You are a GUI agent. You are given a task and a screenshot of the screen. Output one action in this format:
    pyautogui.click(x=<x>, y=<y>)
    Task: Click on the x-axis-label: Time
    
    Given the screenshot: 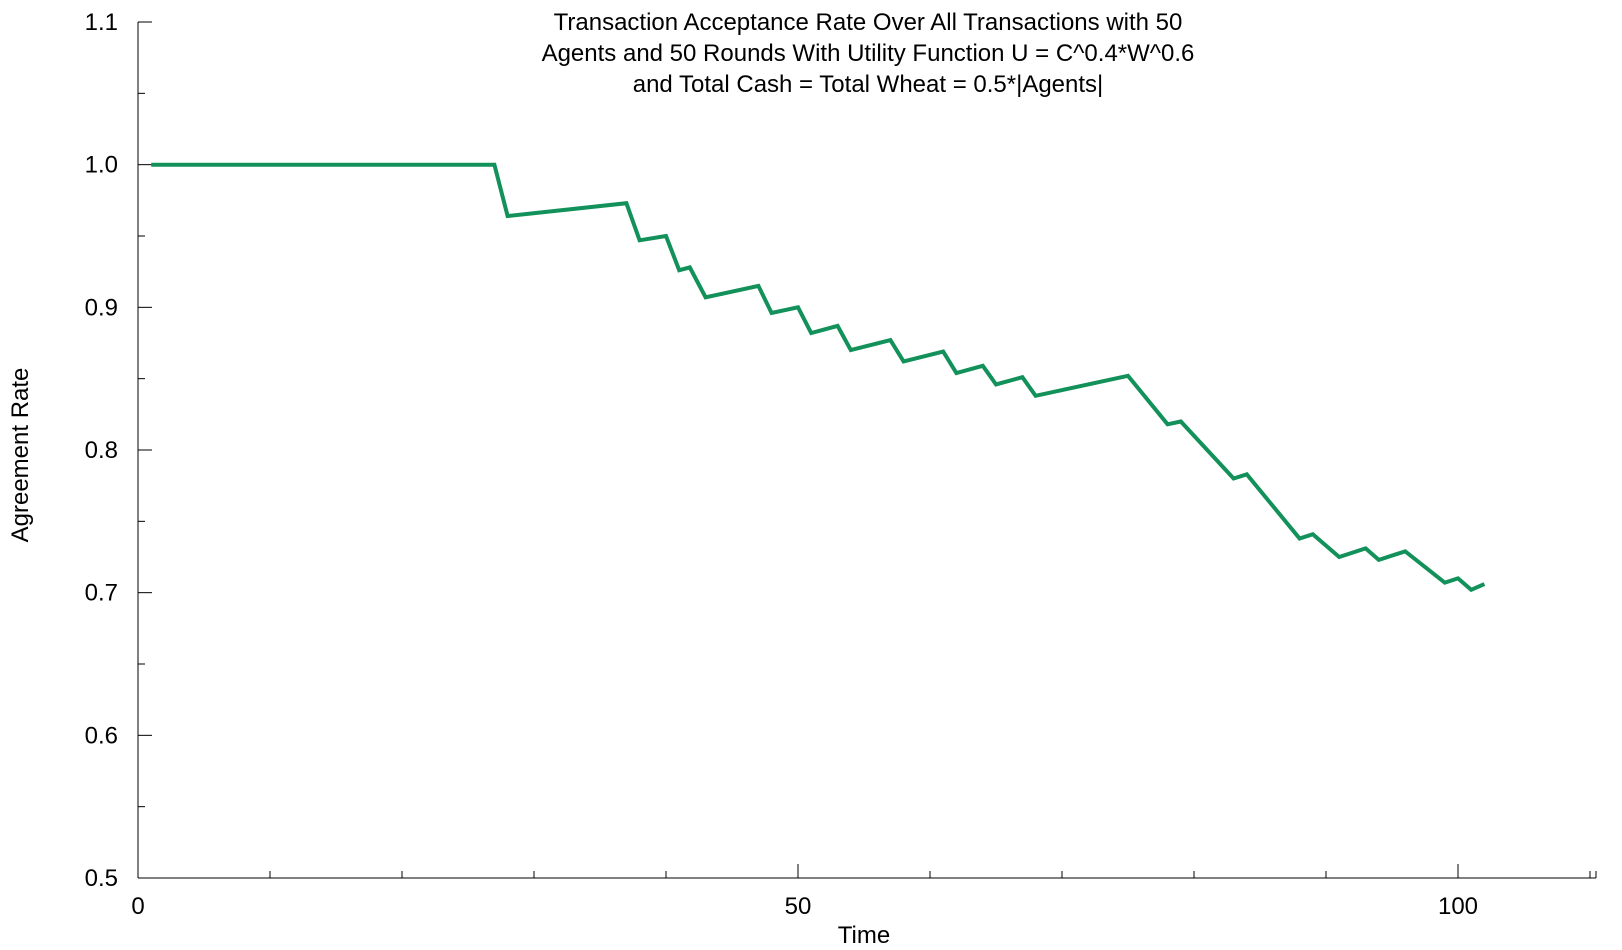 What is the action you would take?
    pyautogui.click(x=864, y=935)
    